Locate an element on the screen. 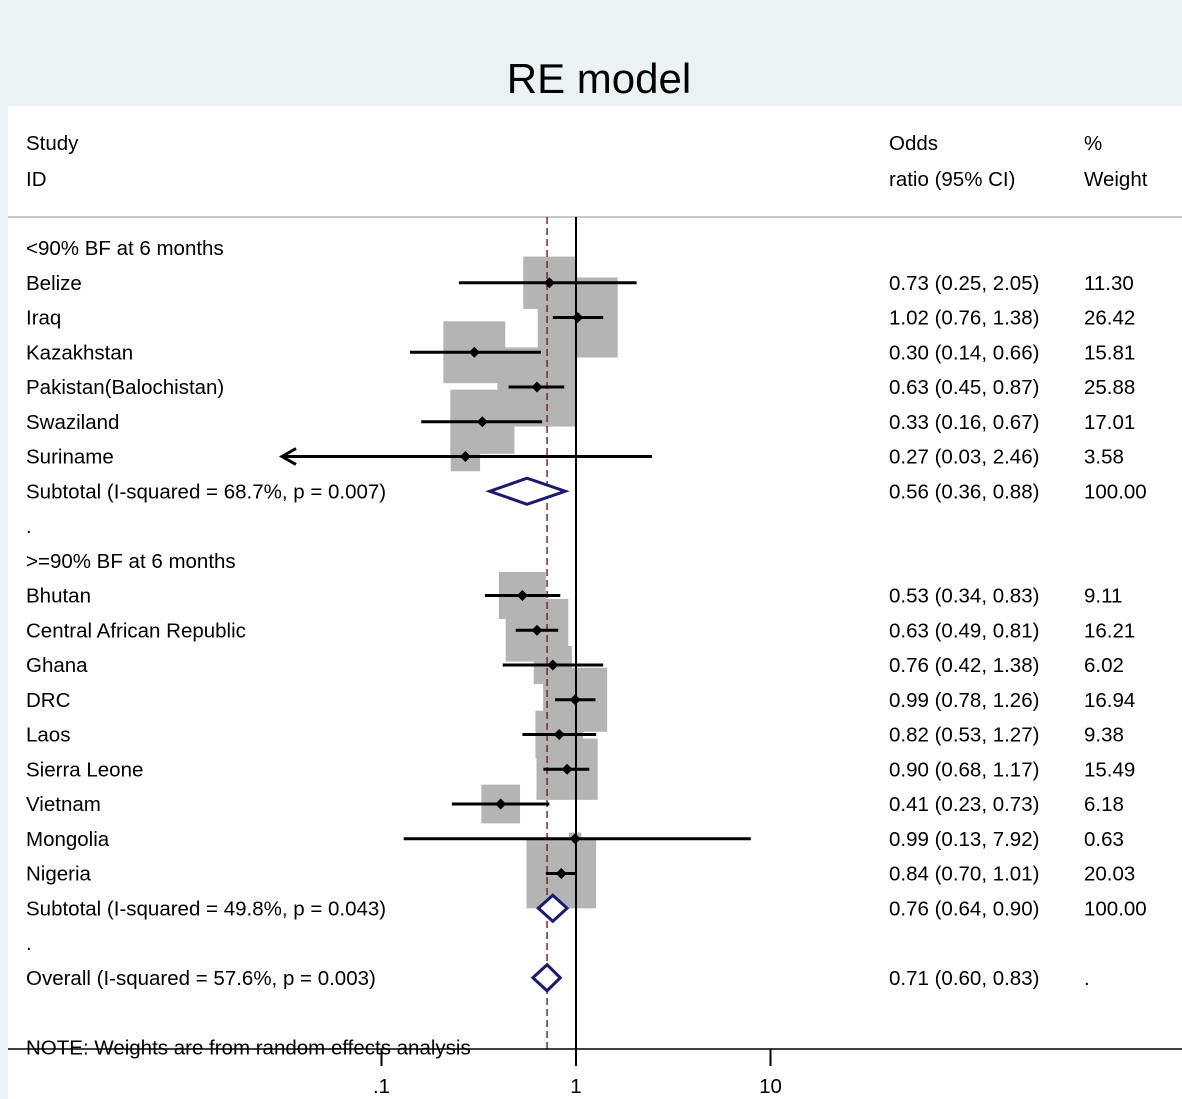 This screenshot has height=1099, width=1182. odds-ratio-text: 0.99 (0.78, 1.26) is located at coordinates (964, 700).